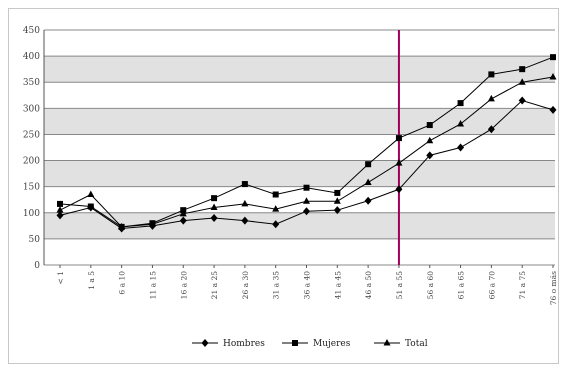 The image size is (568, 372). What do you see at coordinates (35, 240) in the screenshot?
I see `y-tick-label: 50` at bounding box center [35, 240].